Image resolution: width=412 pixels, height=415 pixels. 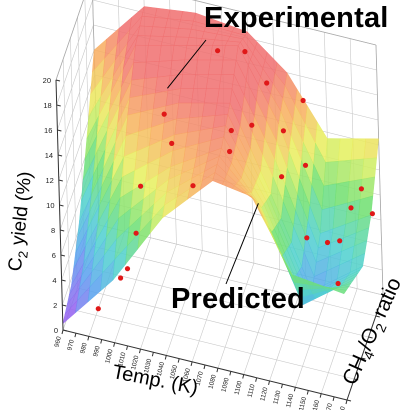 What do you see at coordinates (225, 385) in the screenshot?
I see `x-tick-label: 1090` at bounding box center [225, 385].